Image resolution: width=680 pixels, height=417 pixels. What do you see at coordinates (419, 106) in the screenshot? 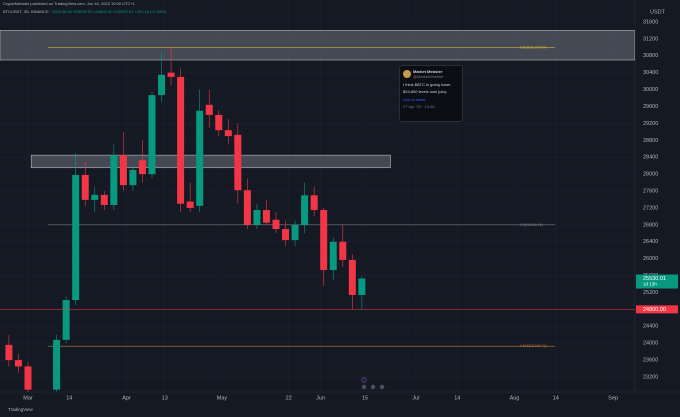
I see `tweet-date: 27 Apr '23 · 13:48` at bounding box center [419, 106].